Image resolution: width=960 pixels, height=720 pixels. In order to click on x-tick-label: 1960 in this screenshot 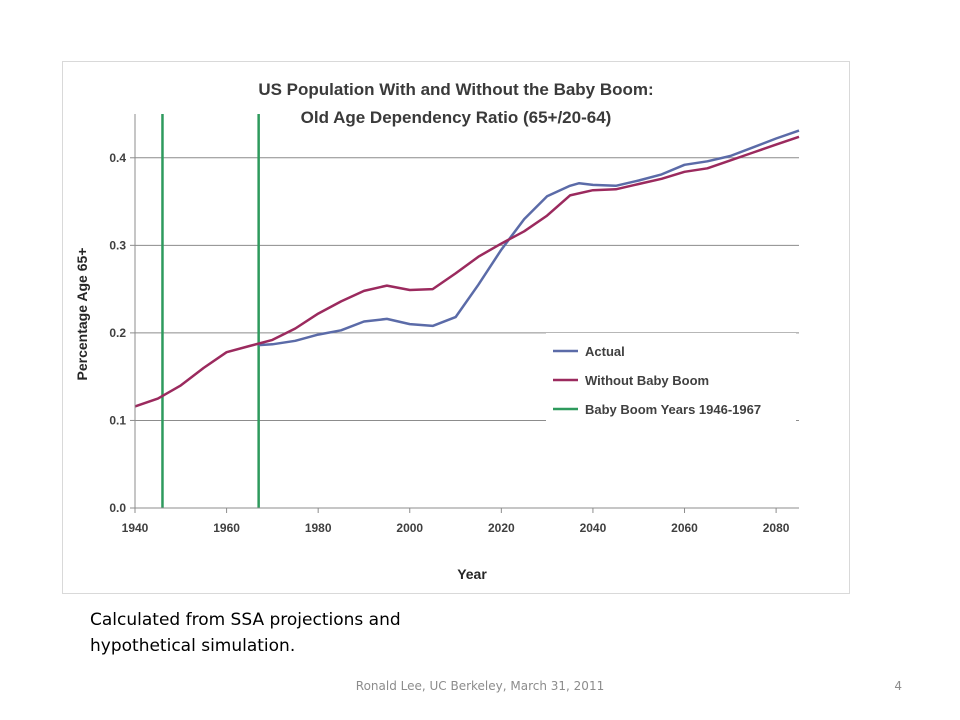, I will do `click(226, 528)`.